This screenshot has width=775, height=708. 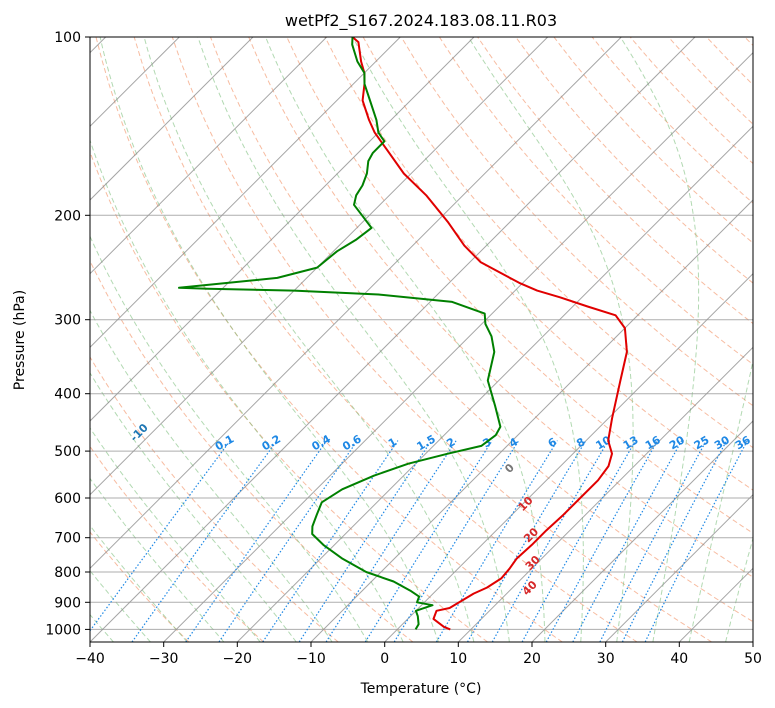 I want to click on y-tick-label: 500, so click(x=67, y=452).